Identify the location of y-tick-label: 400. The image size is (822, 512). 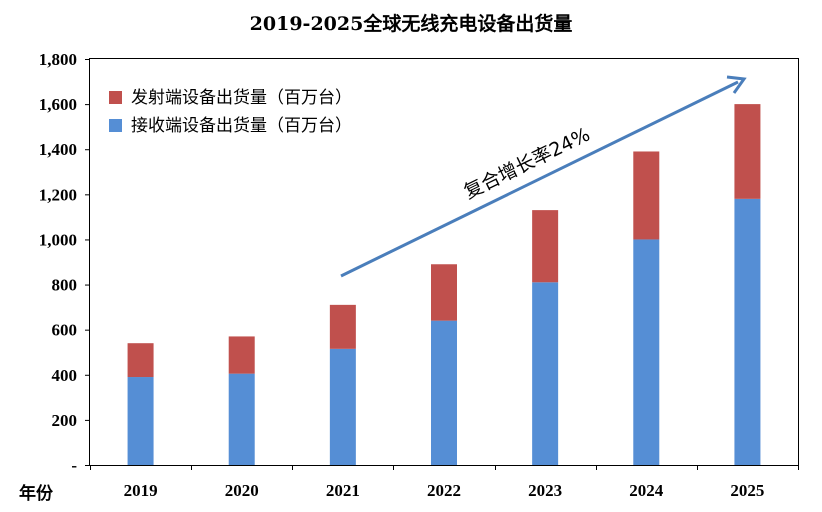
(65, 375).